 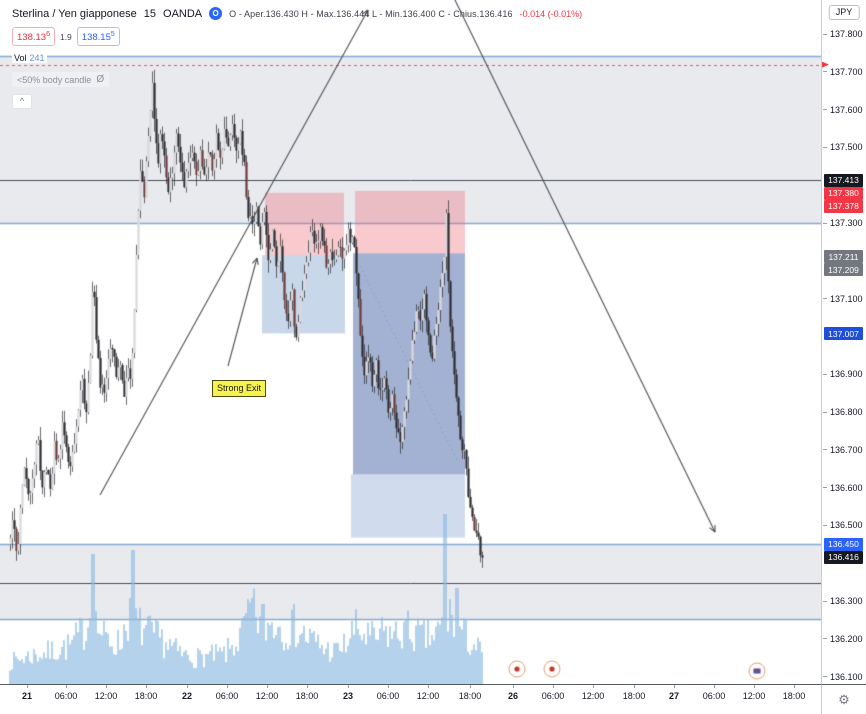 I want to click on symbol-title: Sterlina / Yen giapponese, so click(x=74, y=13).